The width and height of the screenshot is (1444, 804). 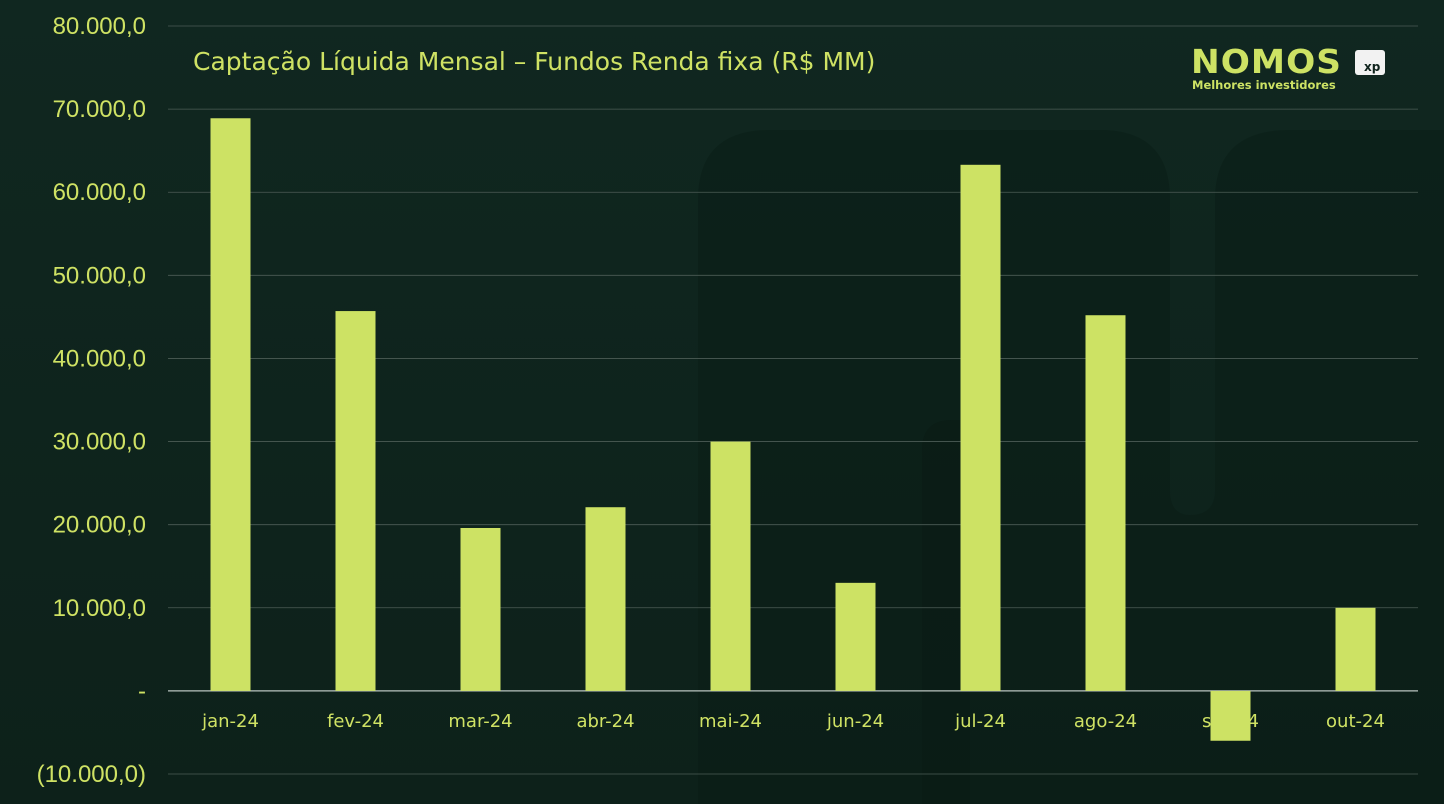 What do you see at coordinates (99, 192) in the screenshot?
I see `y-tick-label: 60.000,0` at bounding box center [99, 192].